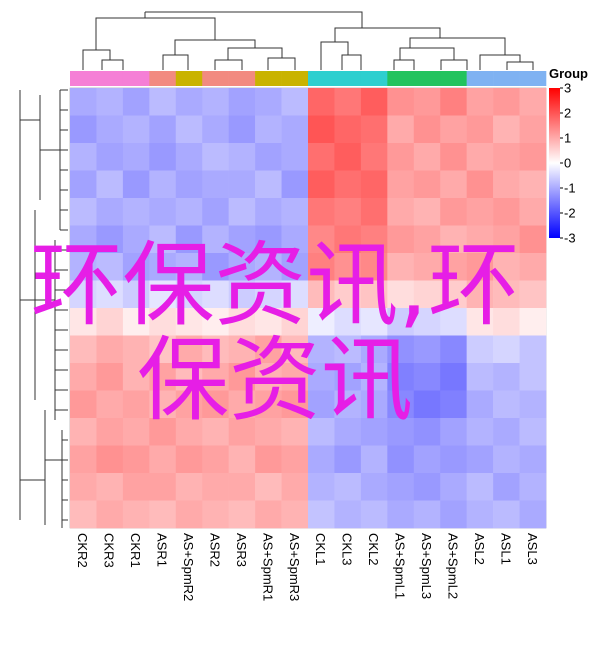 The width and height of the screenshot is (600, 659). I want to click on column-label: AS+SpmR1, so click(267, 567).